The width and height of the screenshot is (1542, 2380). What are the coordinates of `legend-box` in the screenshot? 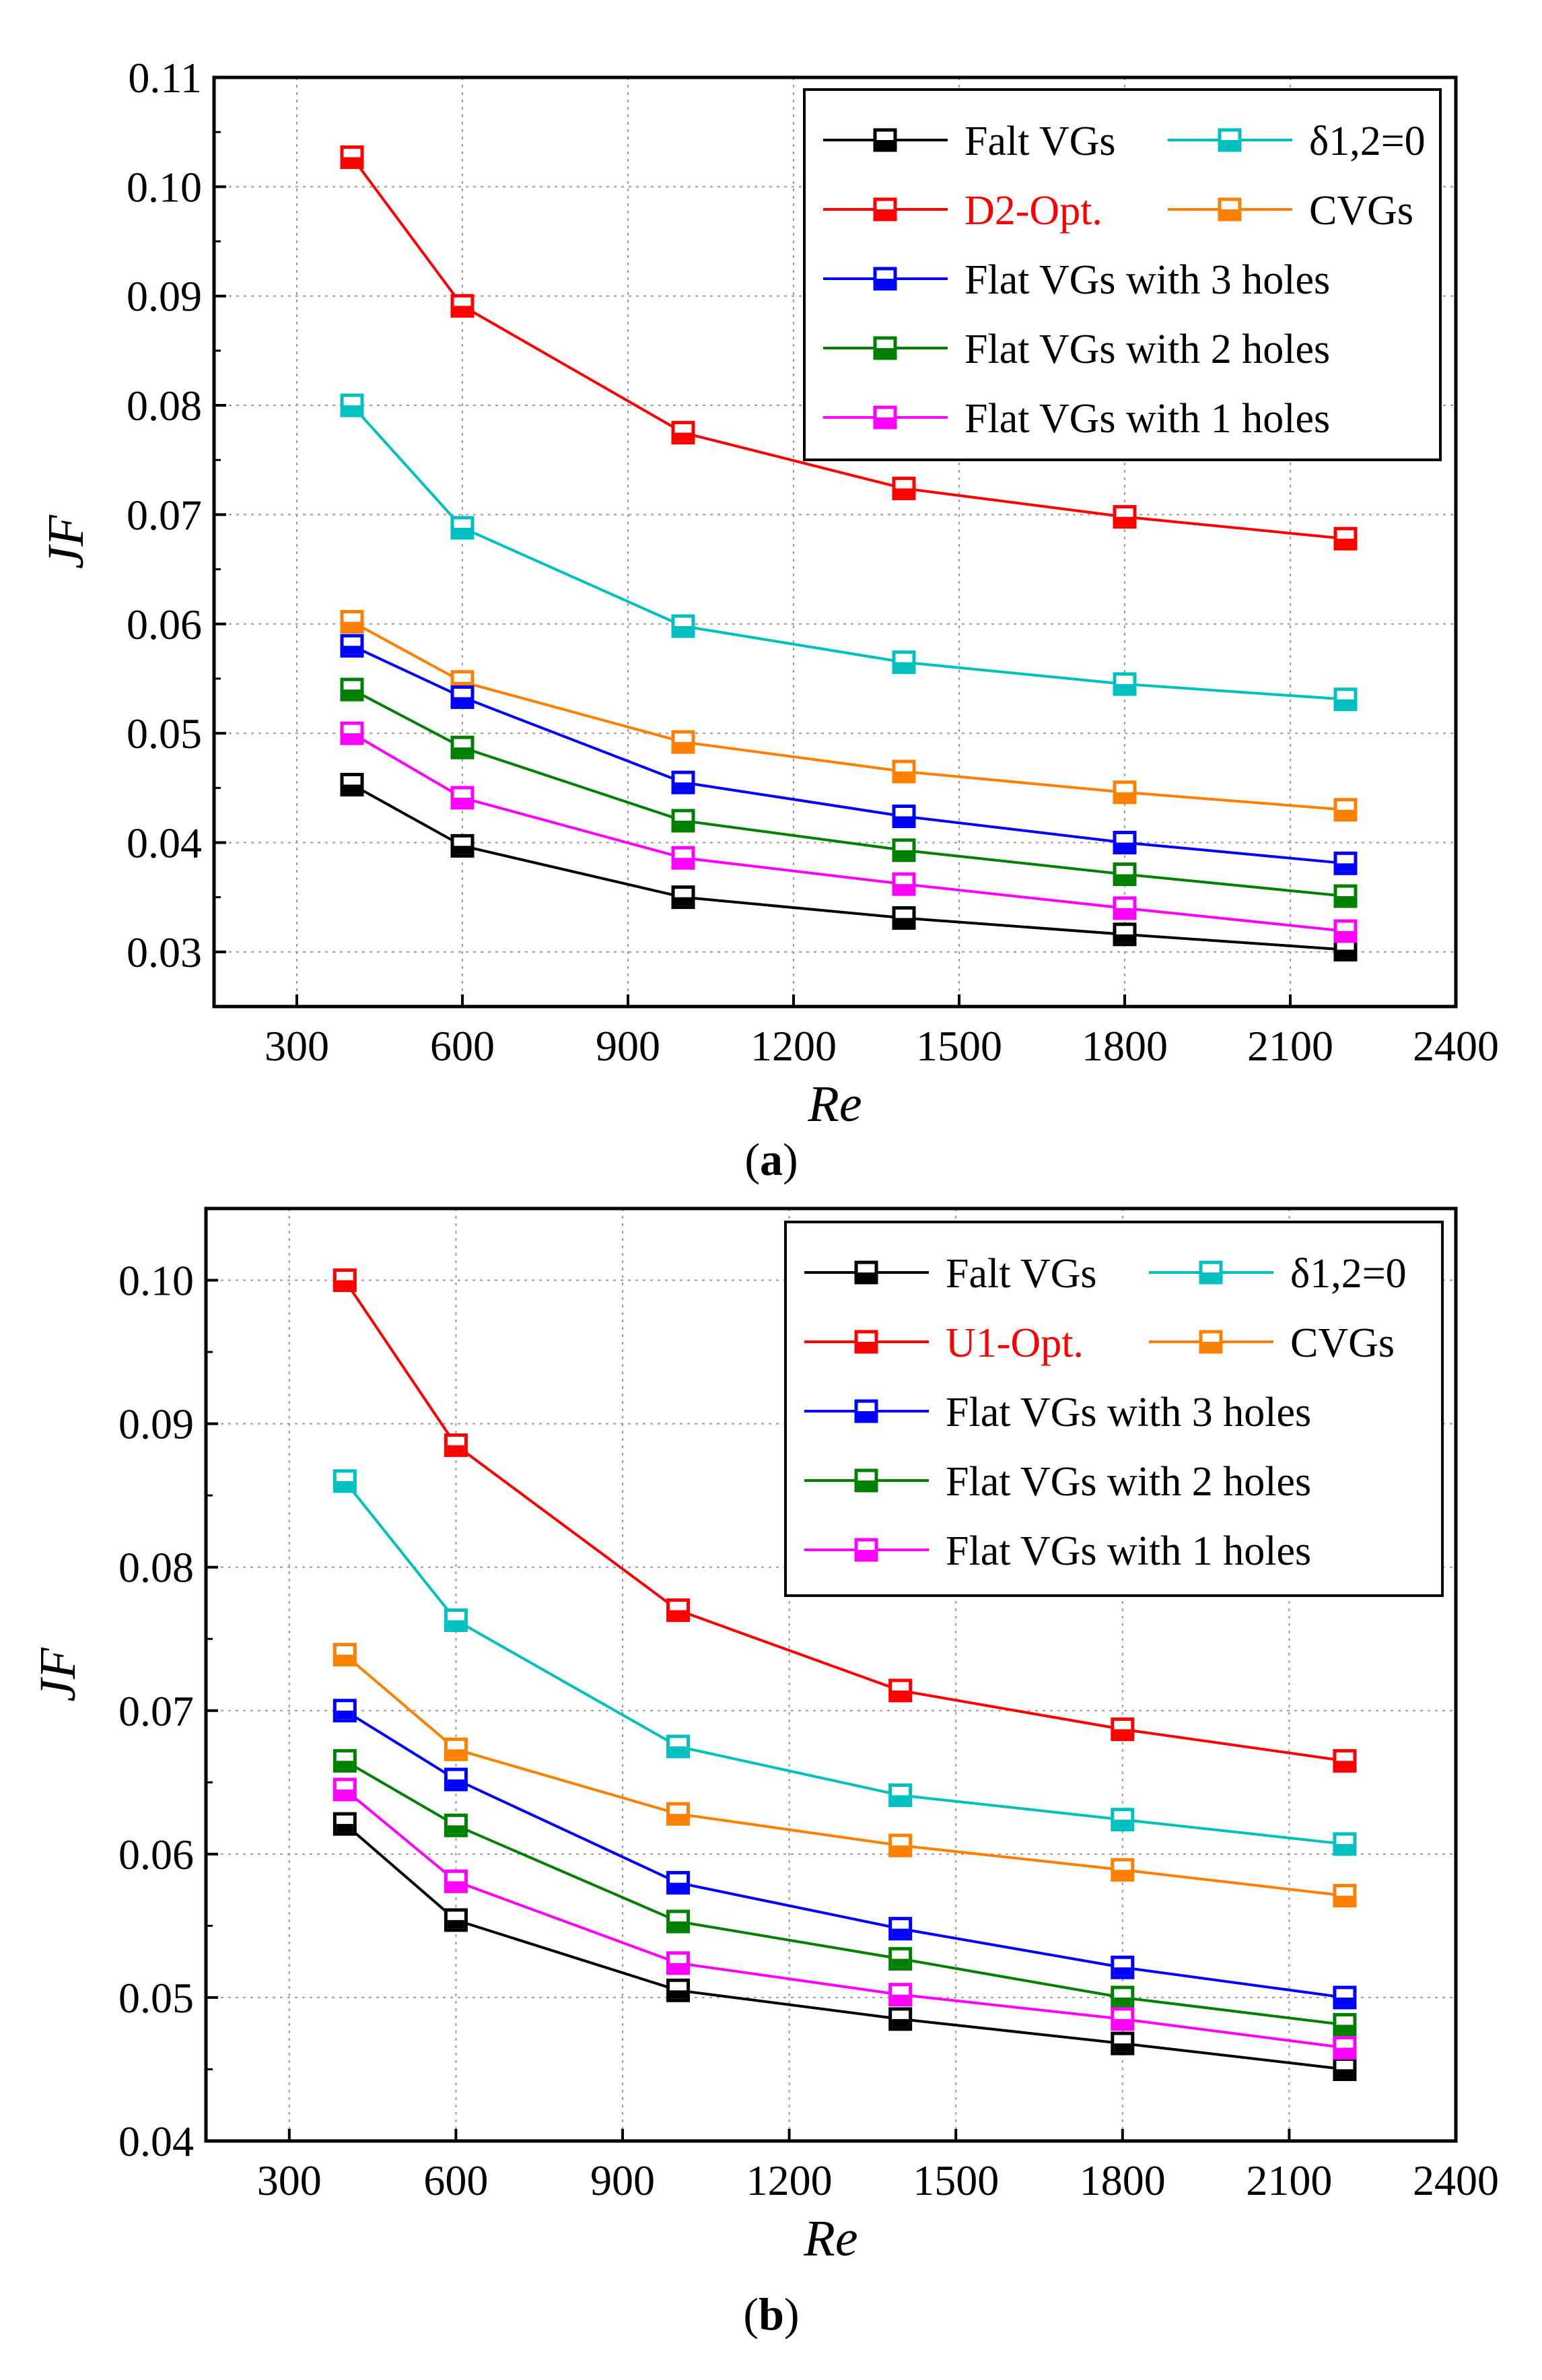 It's located at (1114, 1409).